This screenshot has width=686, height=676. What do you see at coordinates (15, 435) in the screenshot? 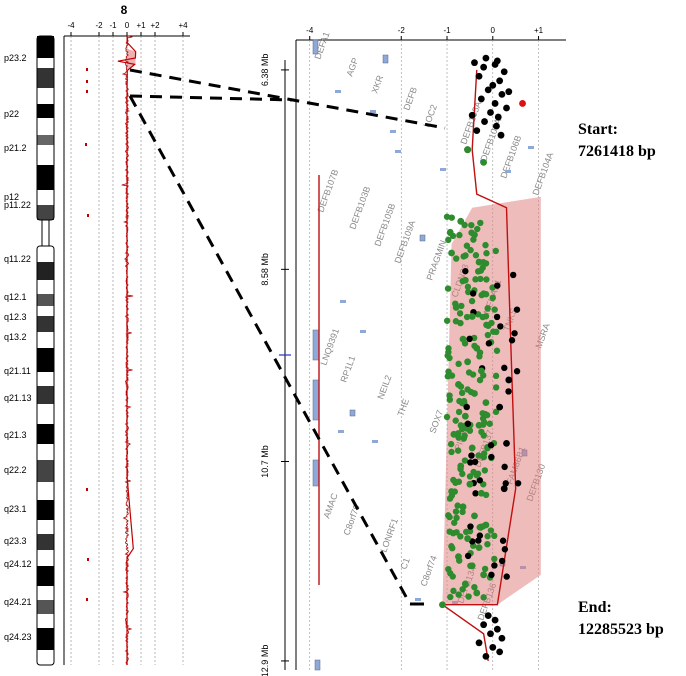
I see `band-label: q21.3` at bounding box center [15, 435].